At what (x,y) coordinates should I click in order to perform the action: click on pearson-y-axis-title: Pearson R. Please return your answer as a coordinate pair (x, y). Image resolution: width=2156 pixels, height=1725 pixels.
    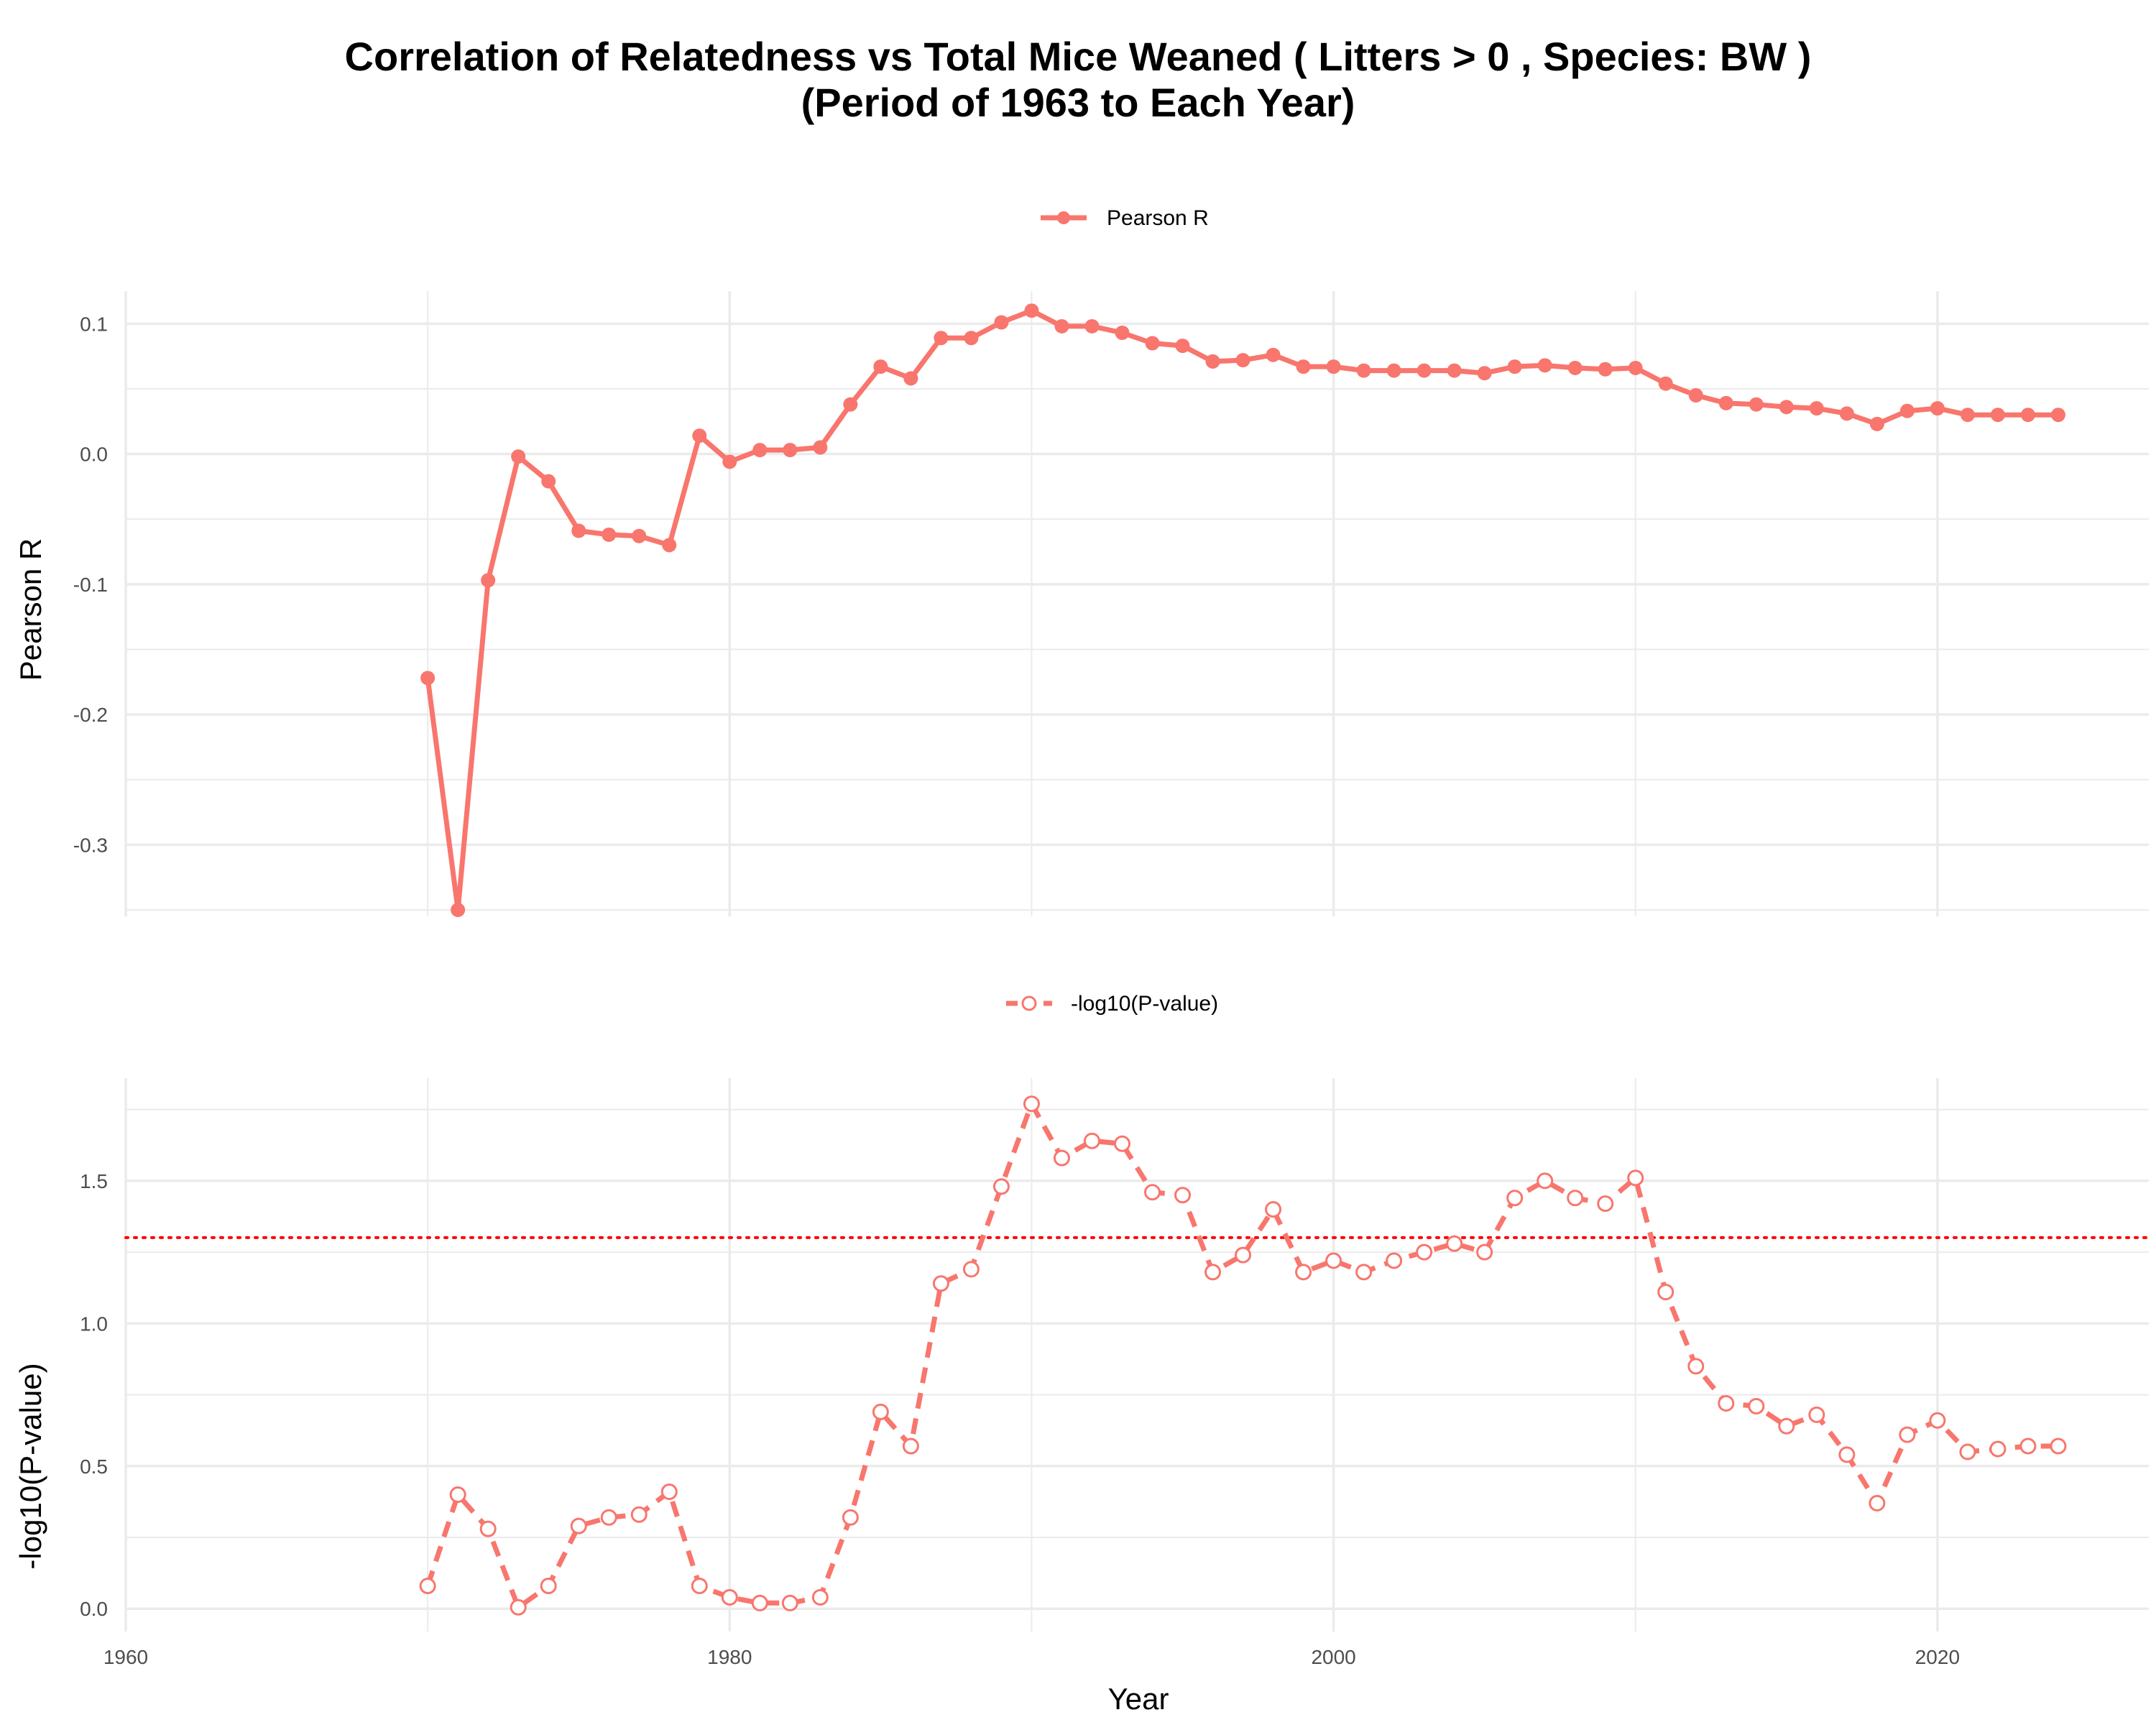
    Looking at the image, I should click on (31, 609).